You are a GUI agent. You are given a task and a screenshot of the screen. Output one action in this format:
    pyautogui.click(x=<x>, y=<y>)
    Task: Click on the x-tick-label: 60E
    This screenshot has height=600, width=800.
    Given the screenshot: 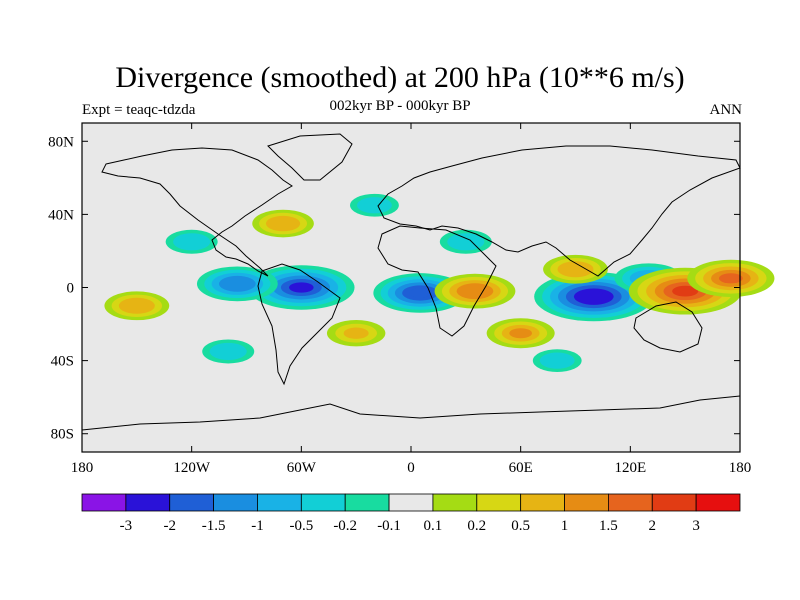 What is the action you would take?
    pyautogui.click(x=521, y=468)
    